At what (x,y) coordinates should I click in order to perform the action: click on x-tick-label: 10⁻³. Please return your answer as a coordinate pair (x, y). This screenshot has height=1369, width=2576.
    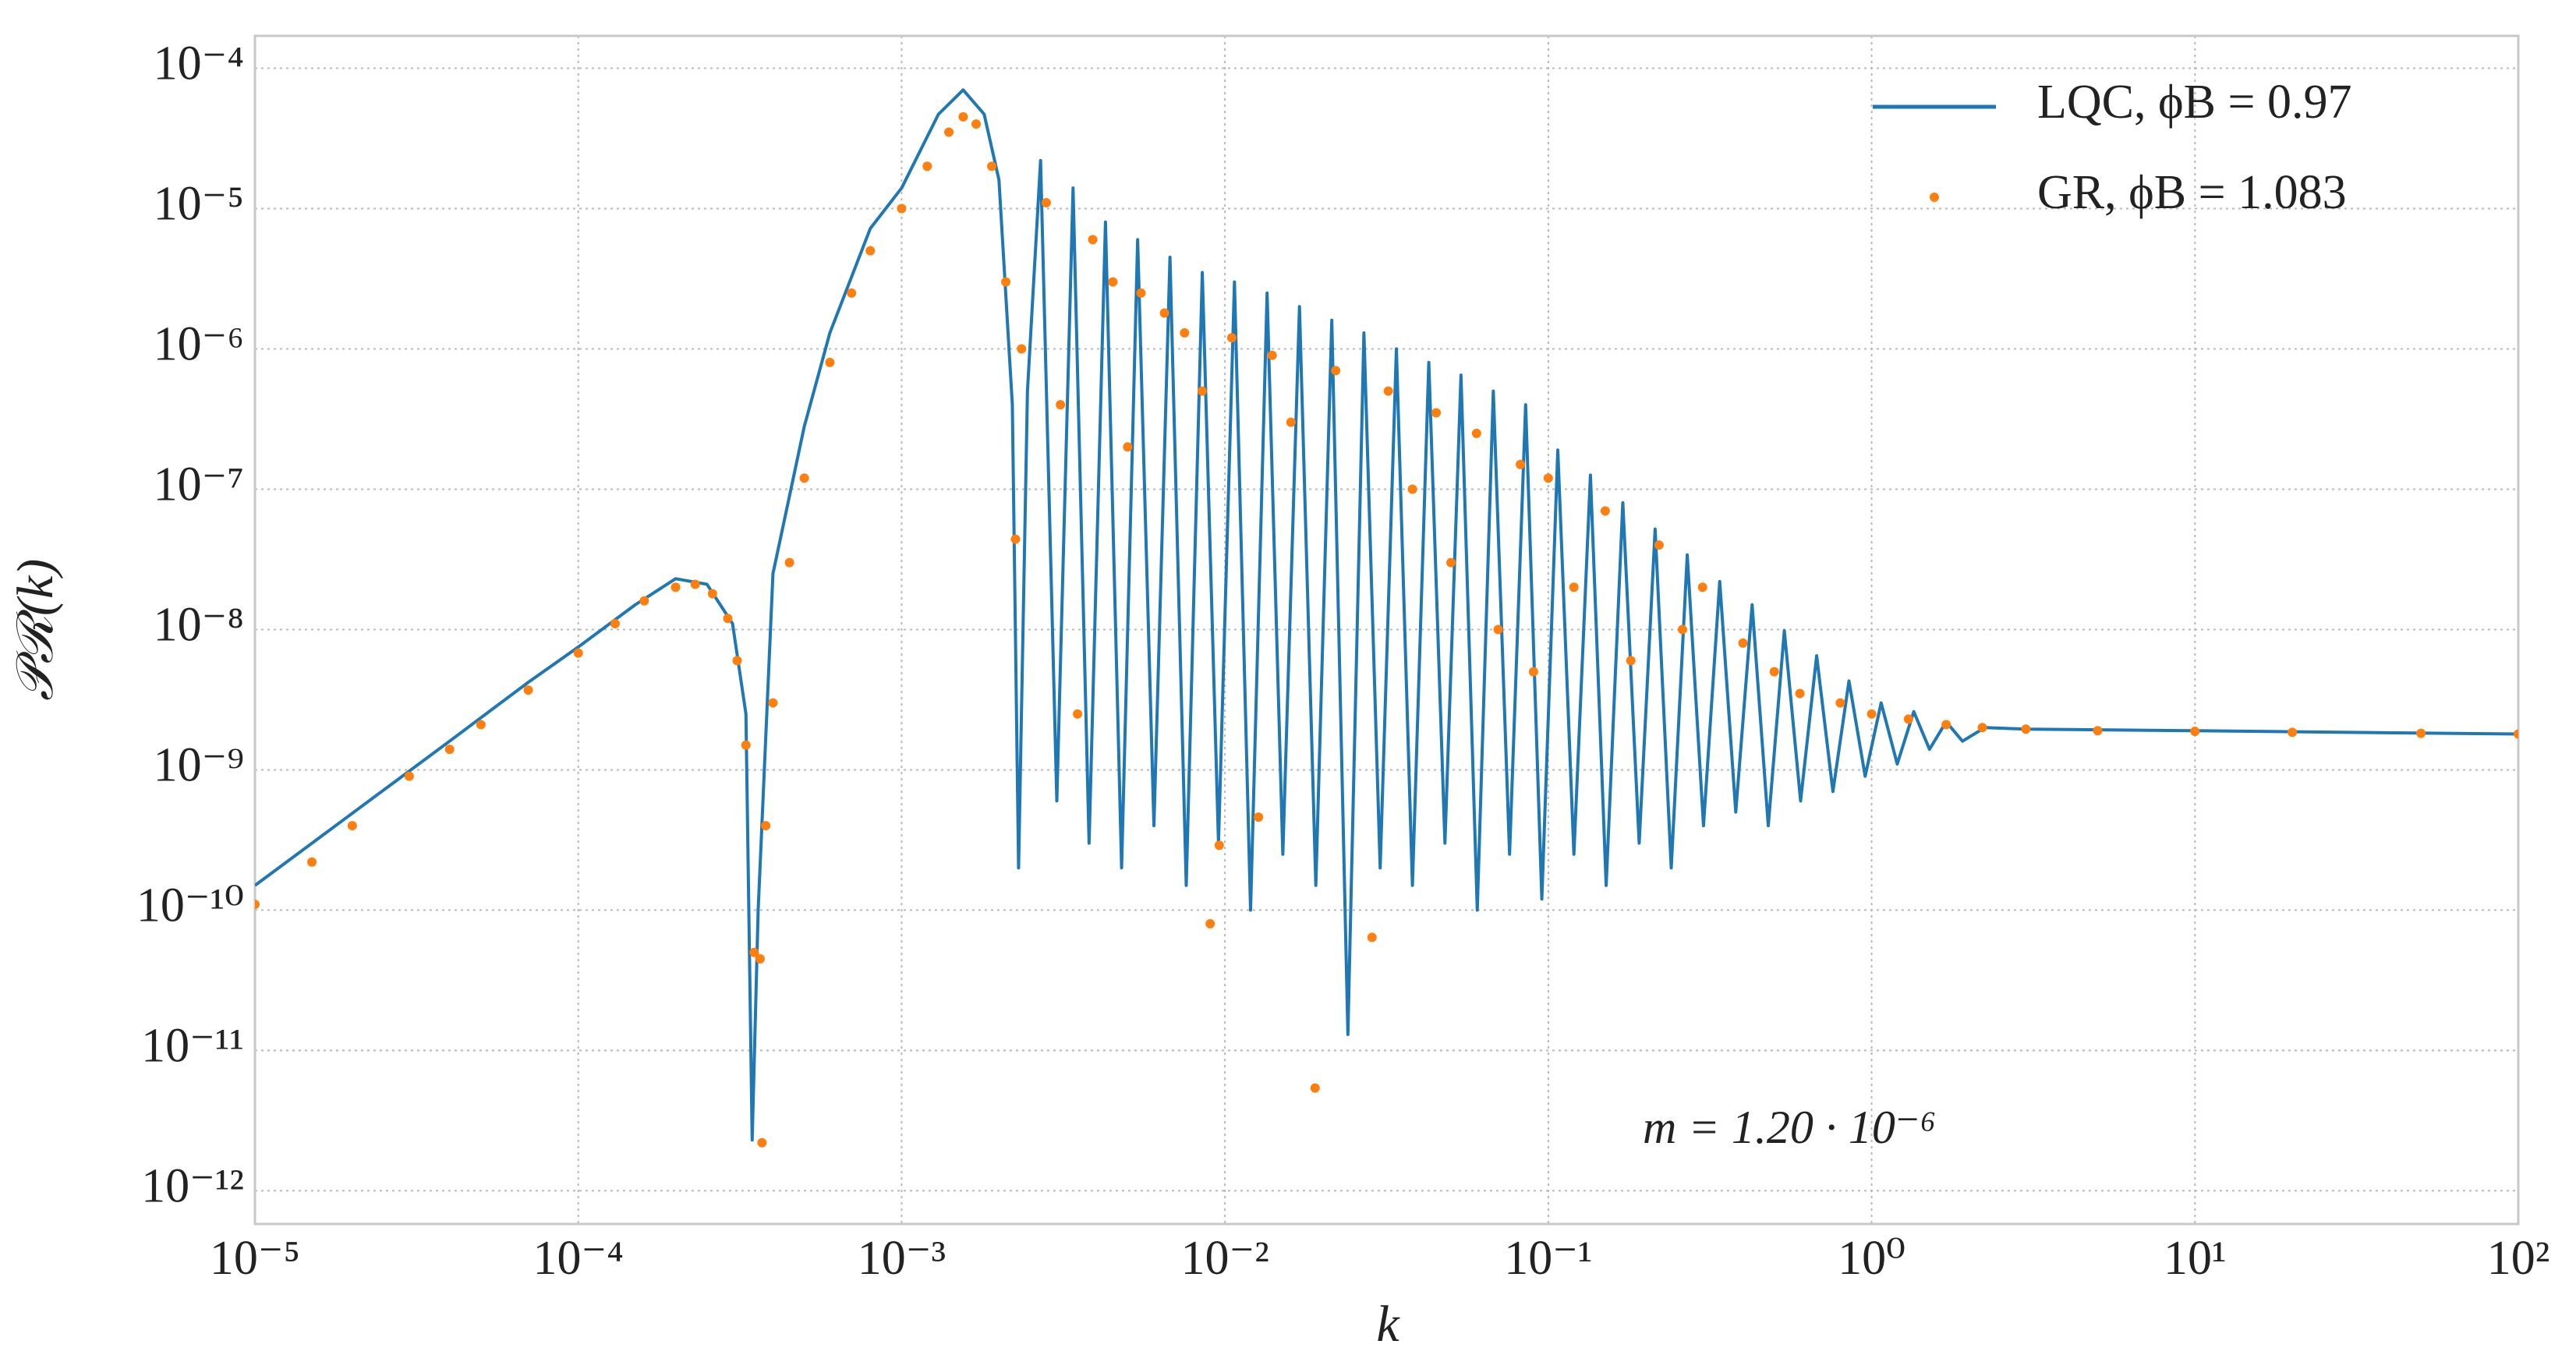
    Looking at the image, I should click on (902, 1258).